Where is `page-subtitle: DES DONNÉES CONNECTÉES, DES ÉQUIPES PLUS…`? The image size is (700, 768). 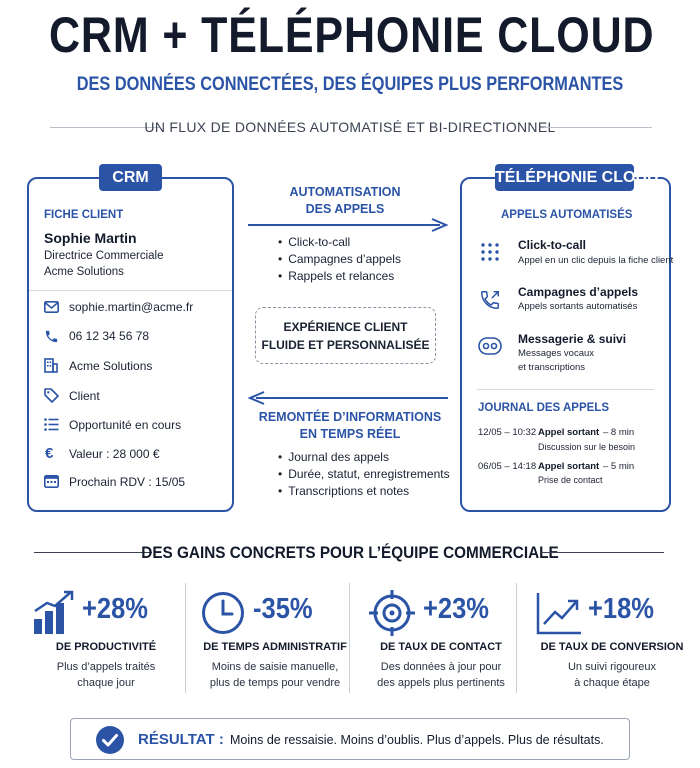
page-subtitle: DES DONNÉES CONNECTÉES, DES ÉQUIPES PLUS… is located at coordinates (350, 84).